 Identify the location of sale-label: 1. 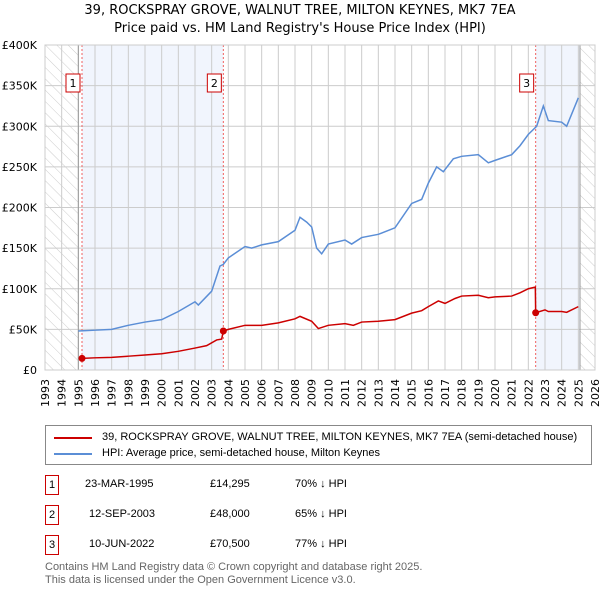
(73, 83).